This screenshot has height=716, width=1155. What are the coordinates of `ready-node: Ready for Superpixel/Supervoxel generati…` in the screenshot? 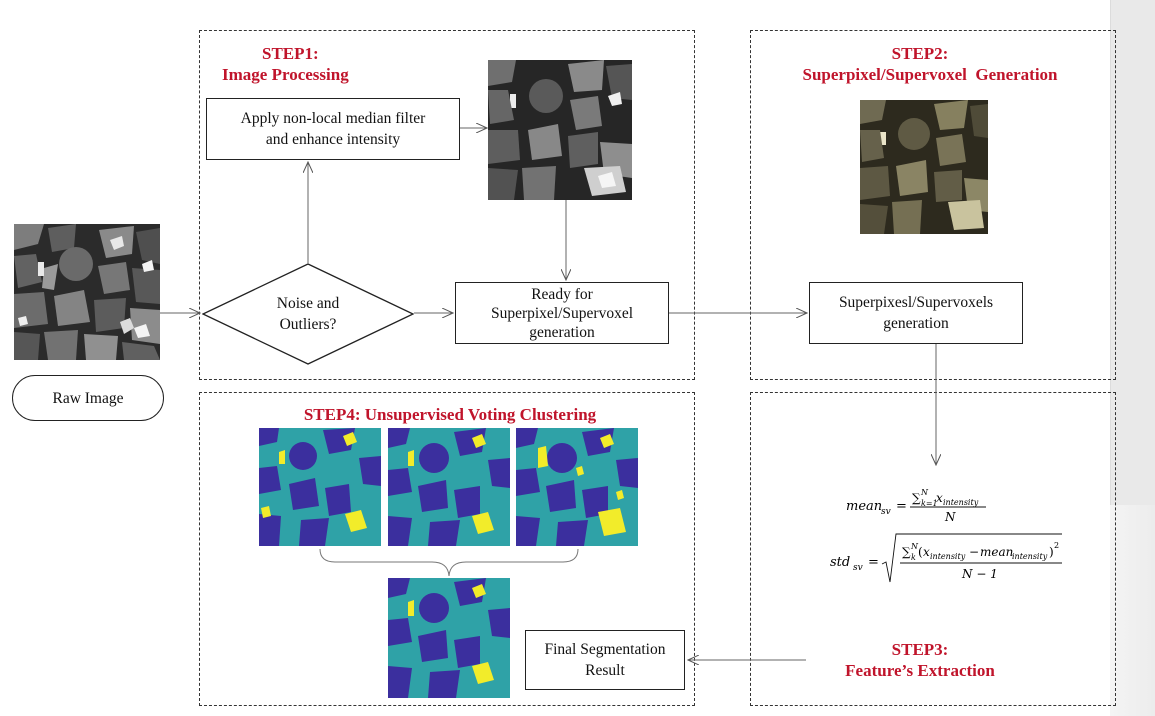 It's located at (562, 313).